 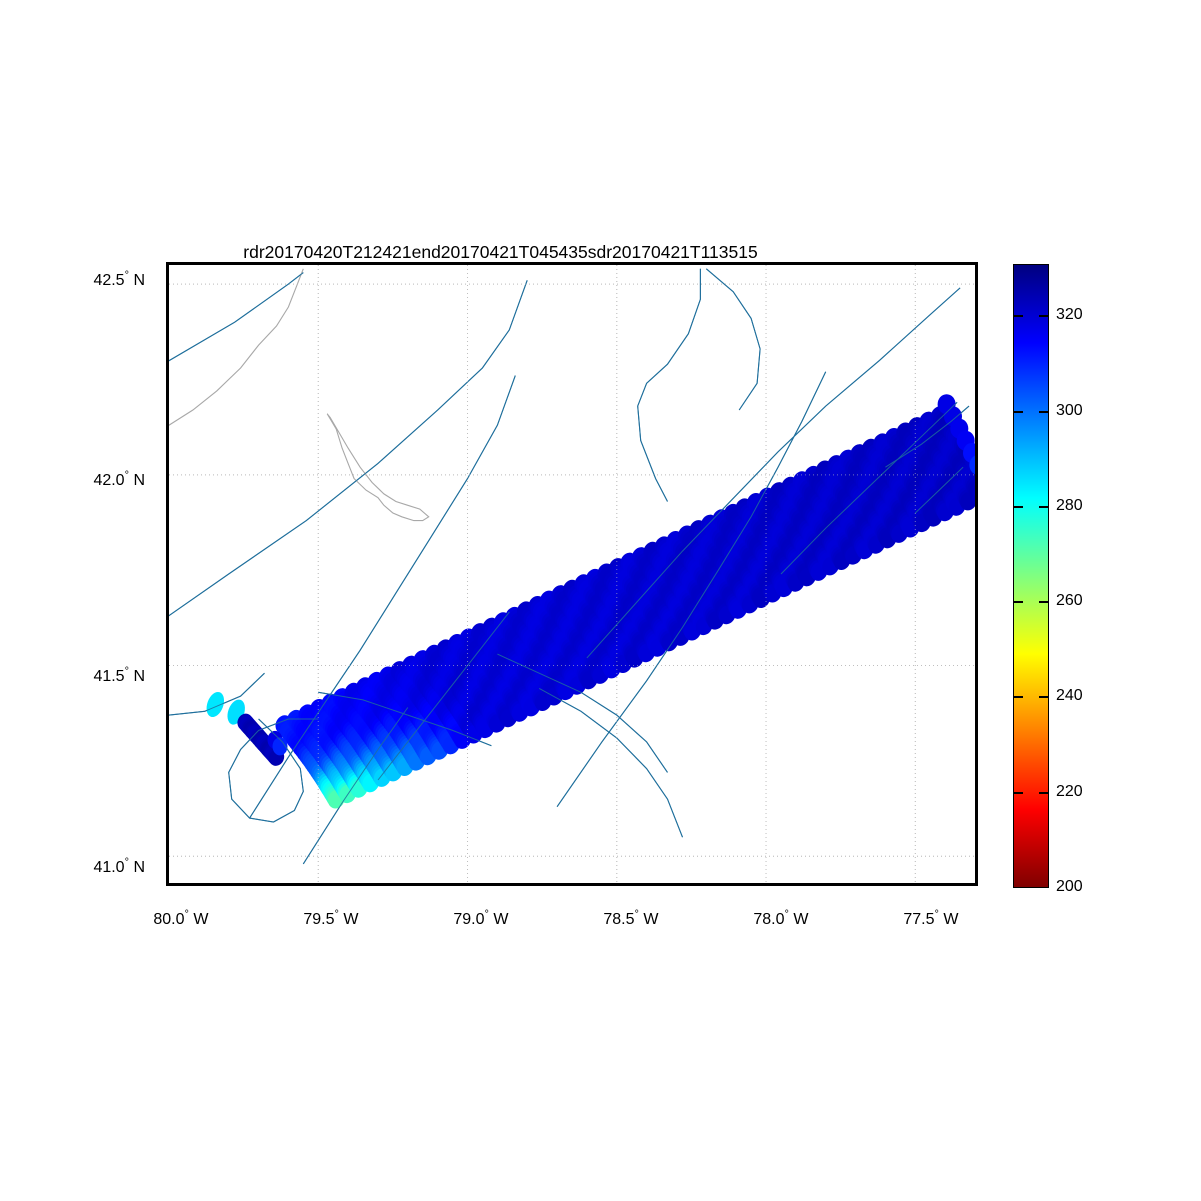 What do you see at coordinates (1069, 696) in the screenshot?
I see `colorbar-label-240: 240` at bounding box center [1069, 696].